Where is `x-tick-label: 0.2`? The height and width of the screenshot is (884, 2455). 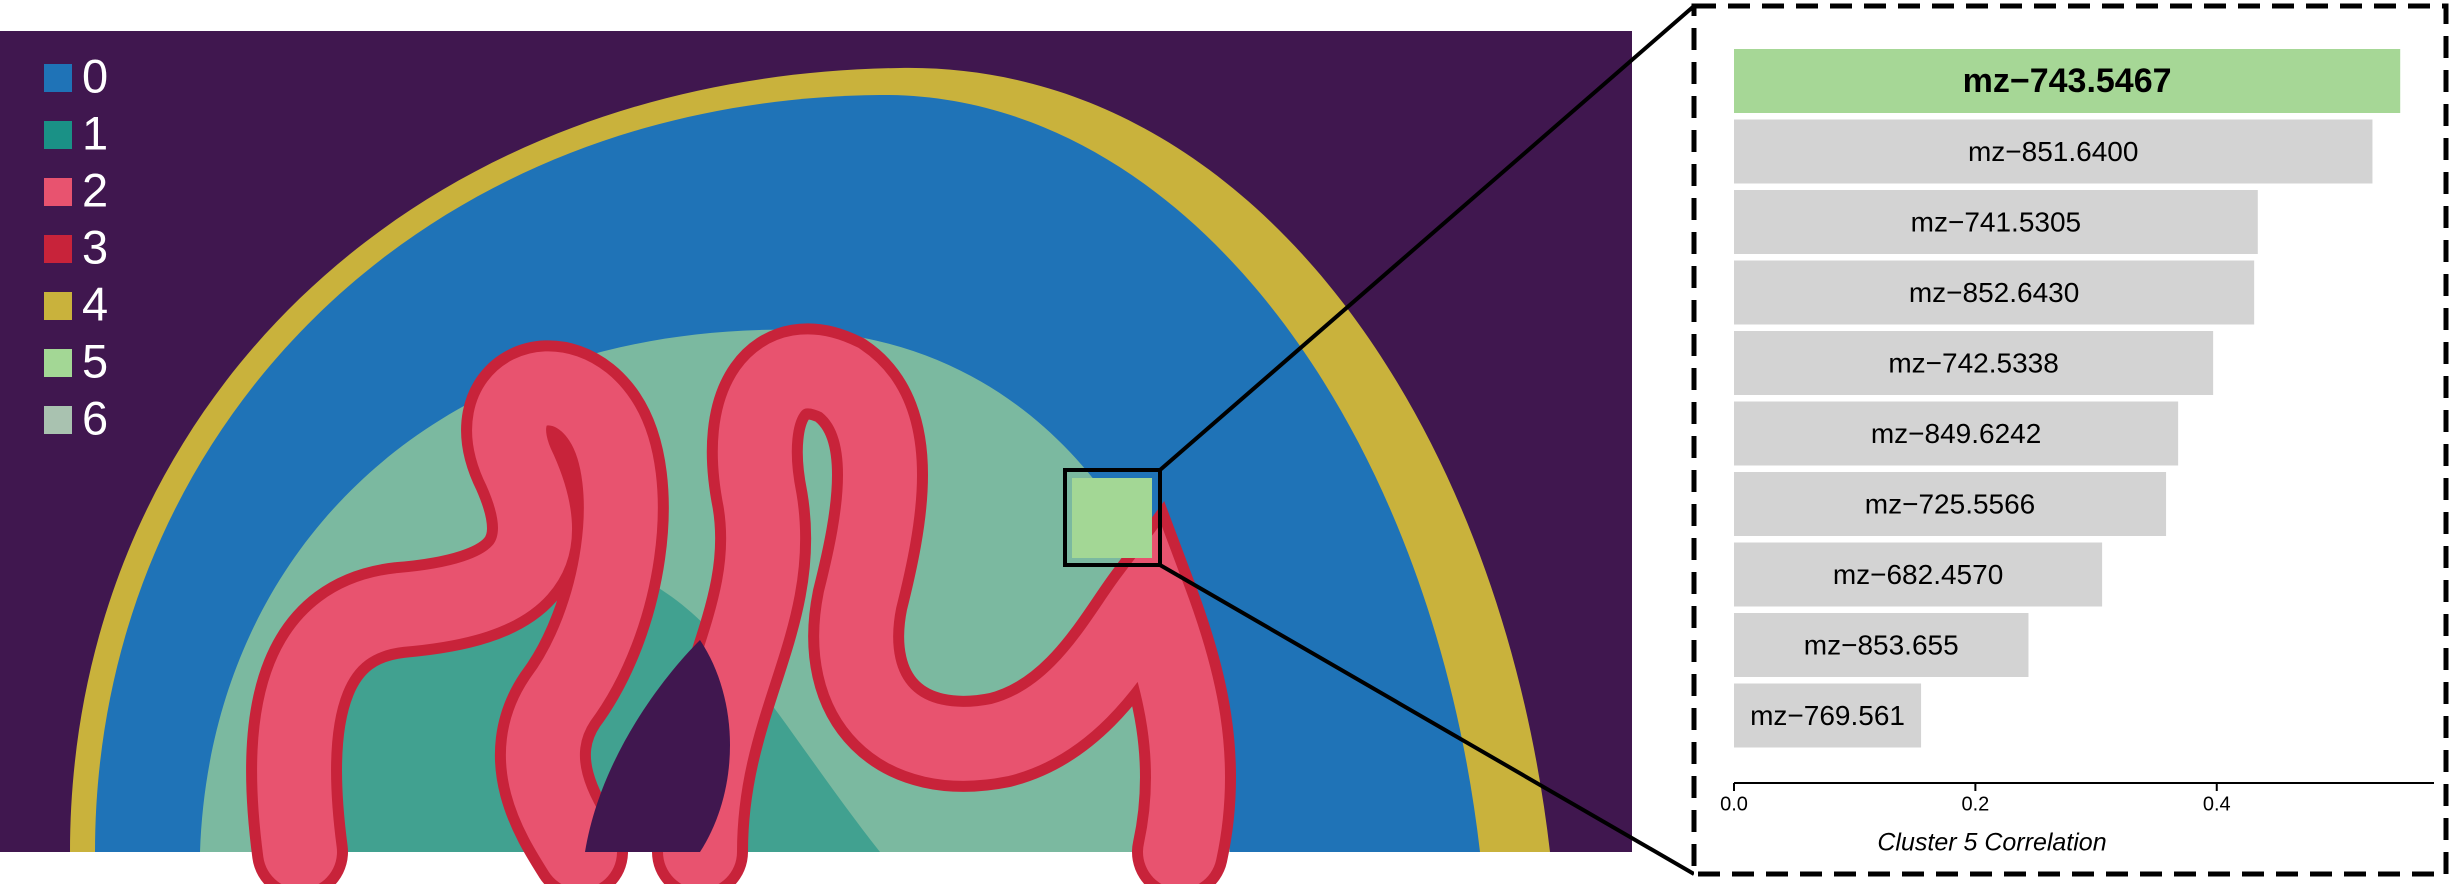 x-tick-label: 0.2 is located at coordinates (1975, 804).